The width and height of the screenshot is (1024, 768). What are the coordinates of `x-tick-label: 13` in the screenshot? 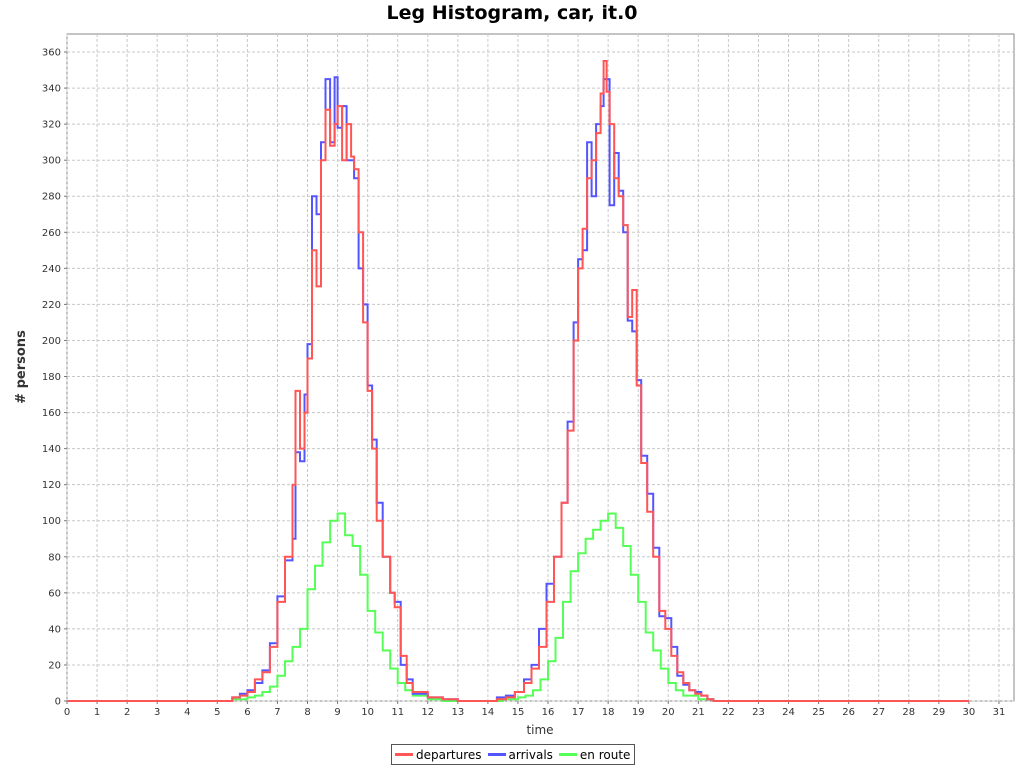 It's located at (457, 712).